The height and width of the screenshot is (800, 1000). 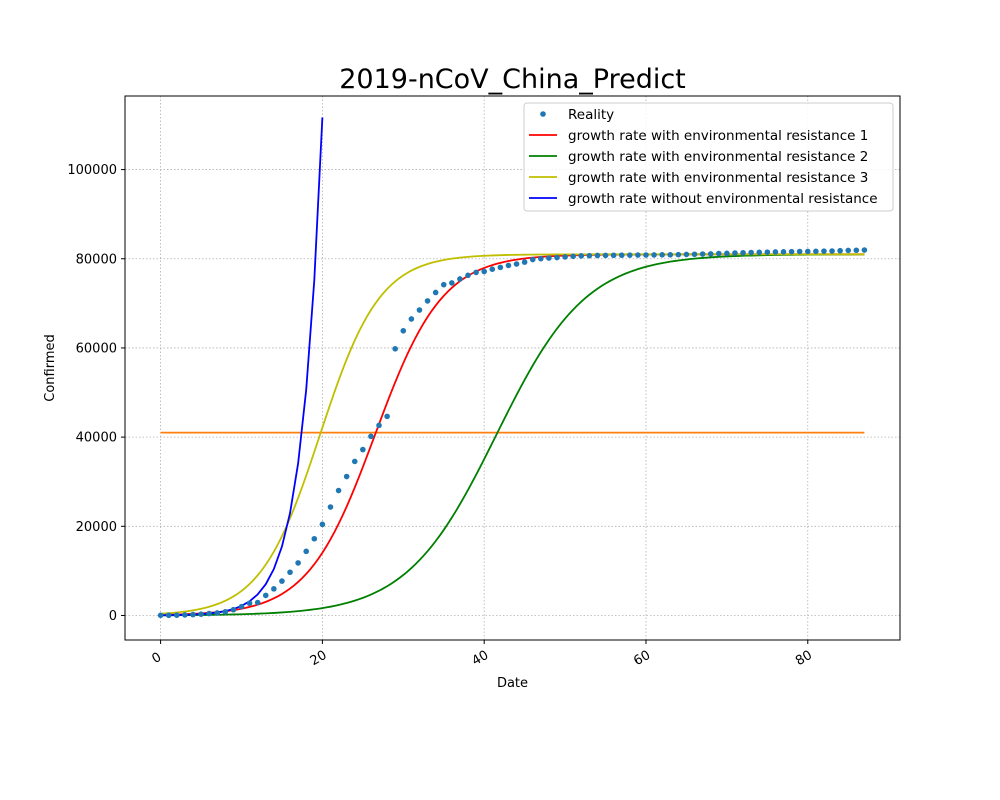 What do you see at coordinates (642, 658) in the screenshot?
I see `x-tick-label: 60` at bounding box center [642, 658].